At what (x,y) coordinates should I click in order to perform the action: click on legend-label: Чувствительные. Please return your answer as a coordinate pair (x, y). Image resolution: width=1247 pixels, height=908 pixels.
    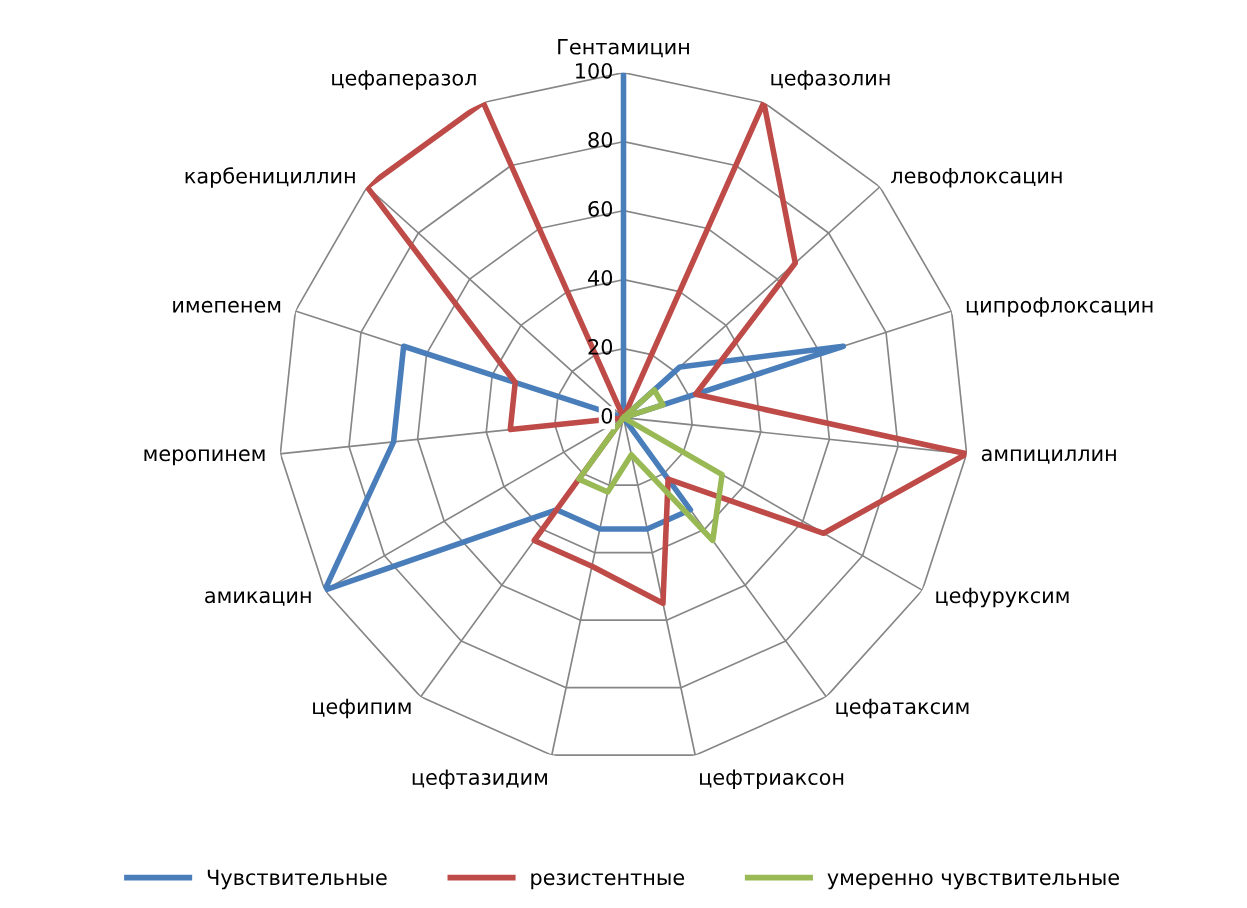
    Looking at the image, I should click on (297, 879).